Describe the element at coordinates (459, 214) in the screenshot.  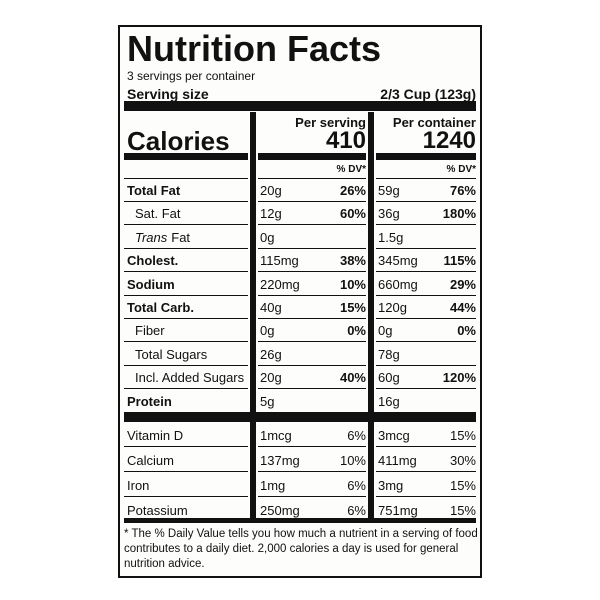
I see `daily-value: 180%` at that location.